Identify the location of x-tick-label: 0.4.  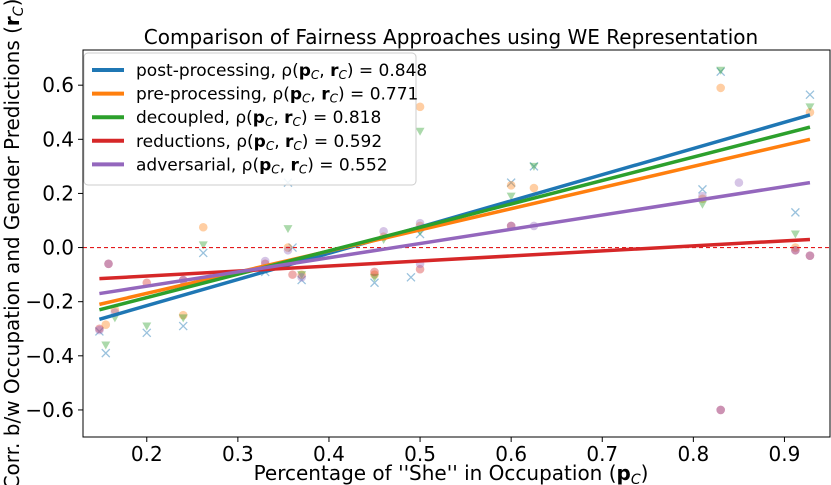
(329, 454).